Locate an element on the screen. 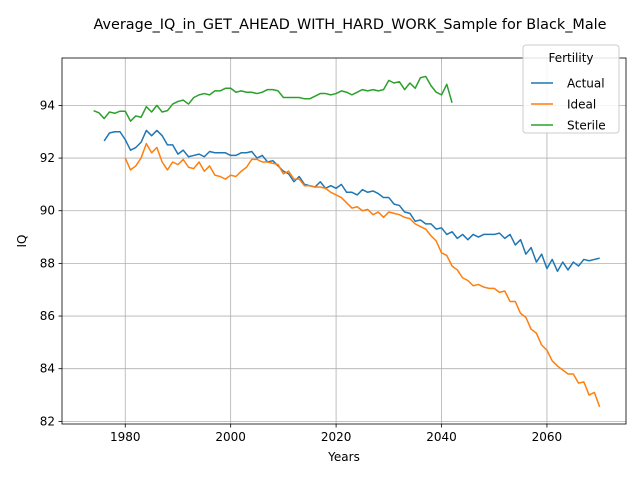  x-tick-label: 2060 is located at coordinates (547, 437).